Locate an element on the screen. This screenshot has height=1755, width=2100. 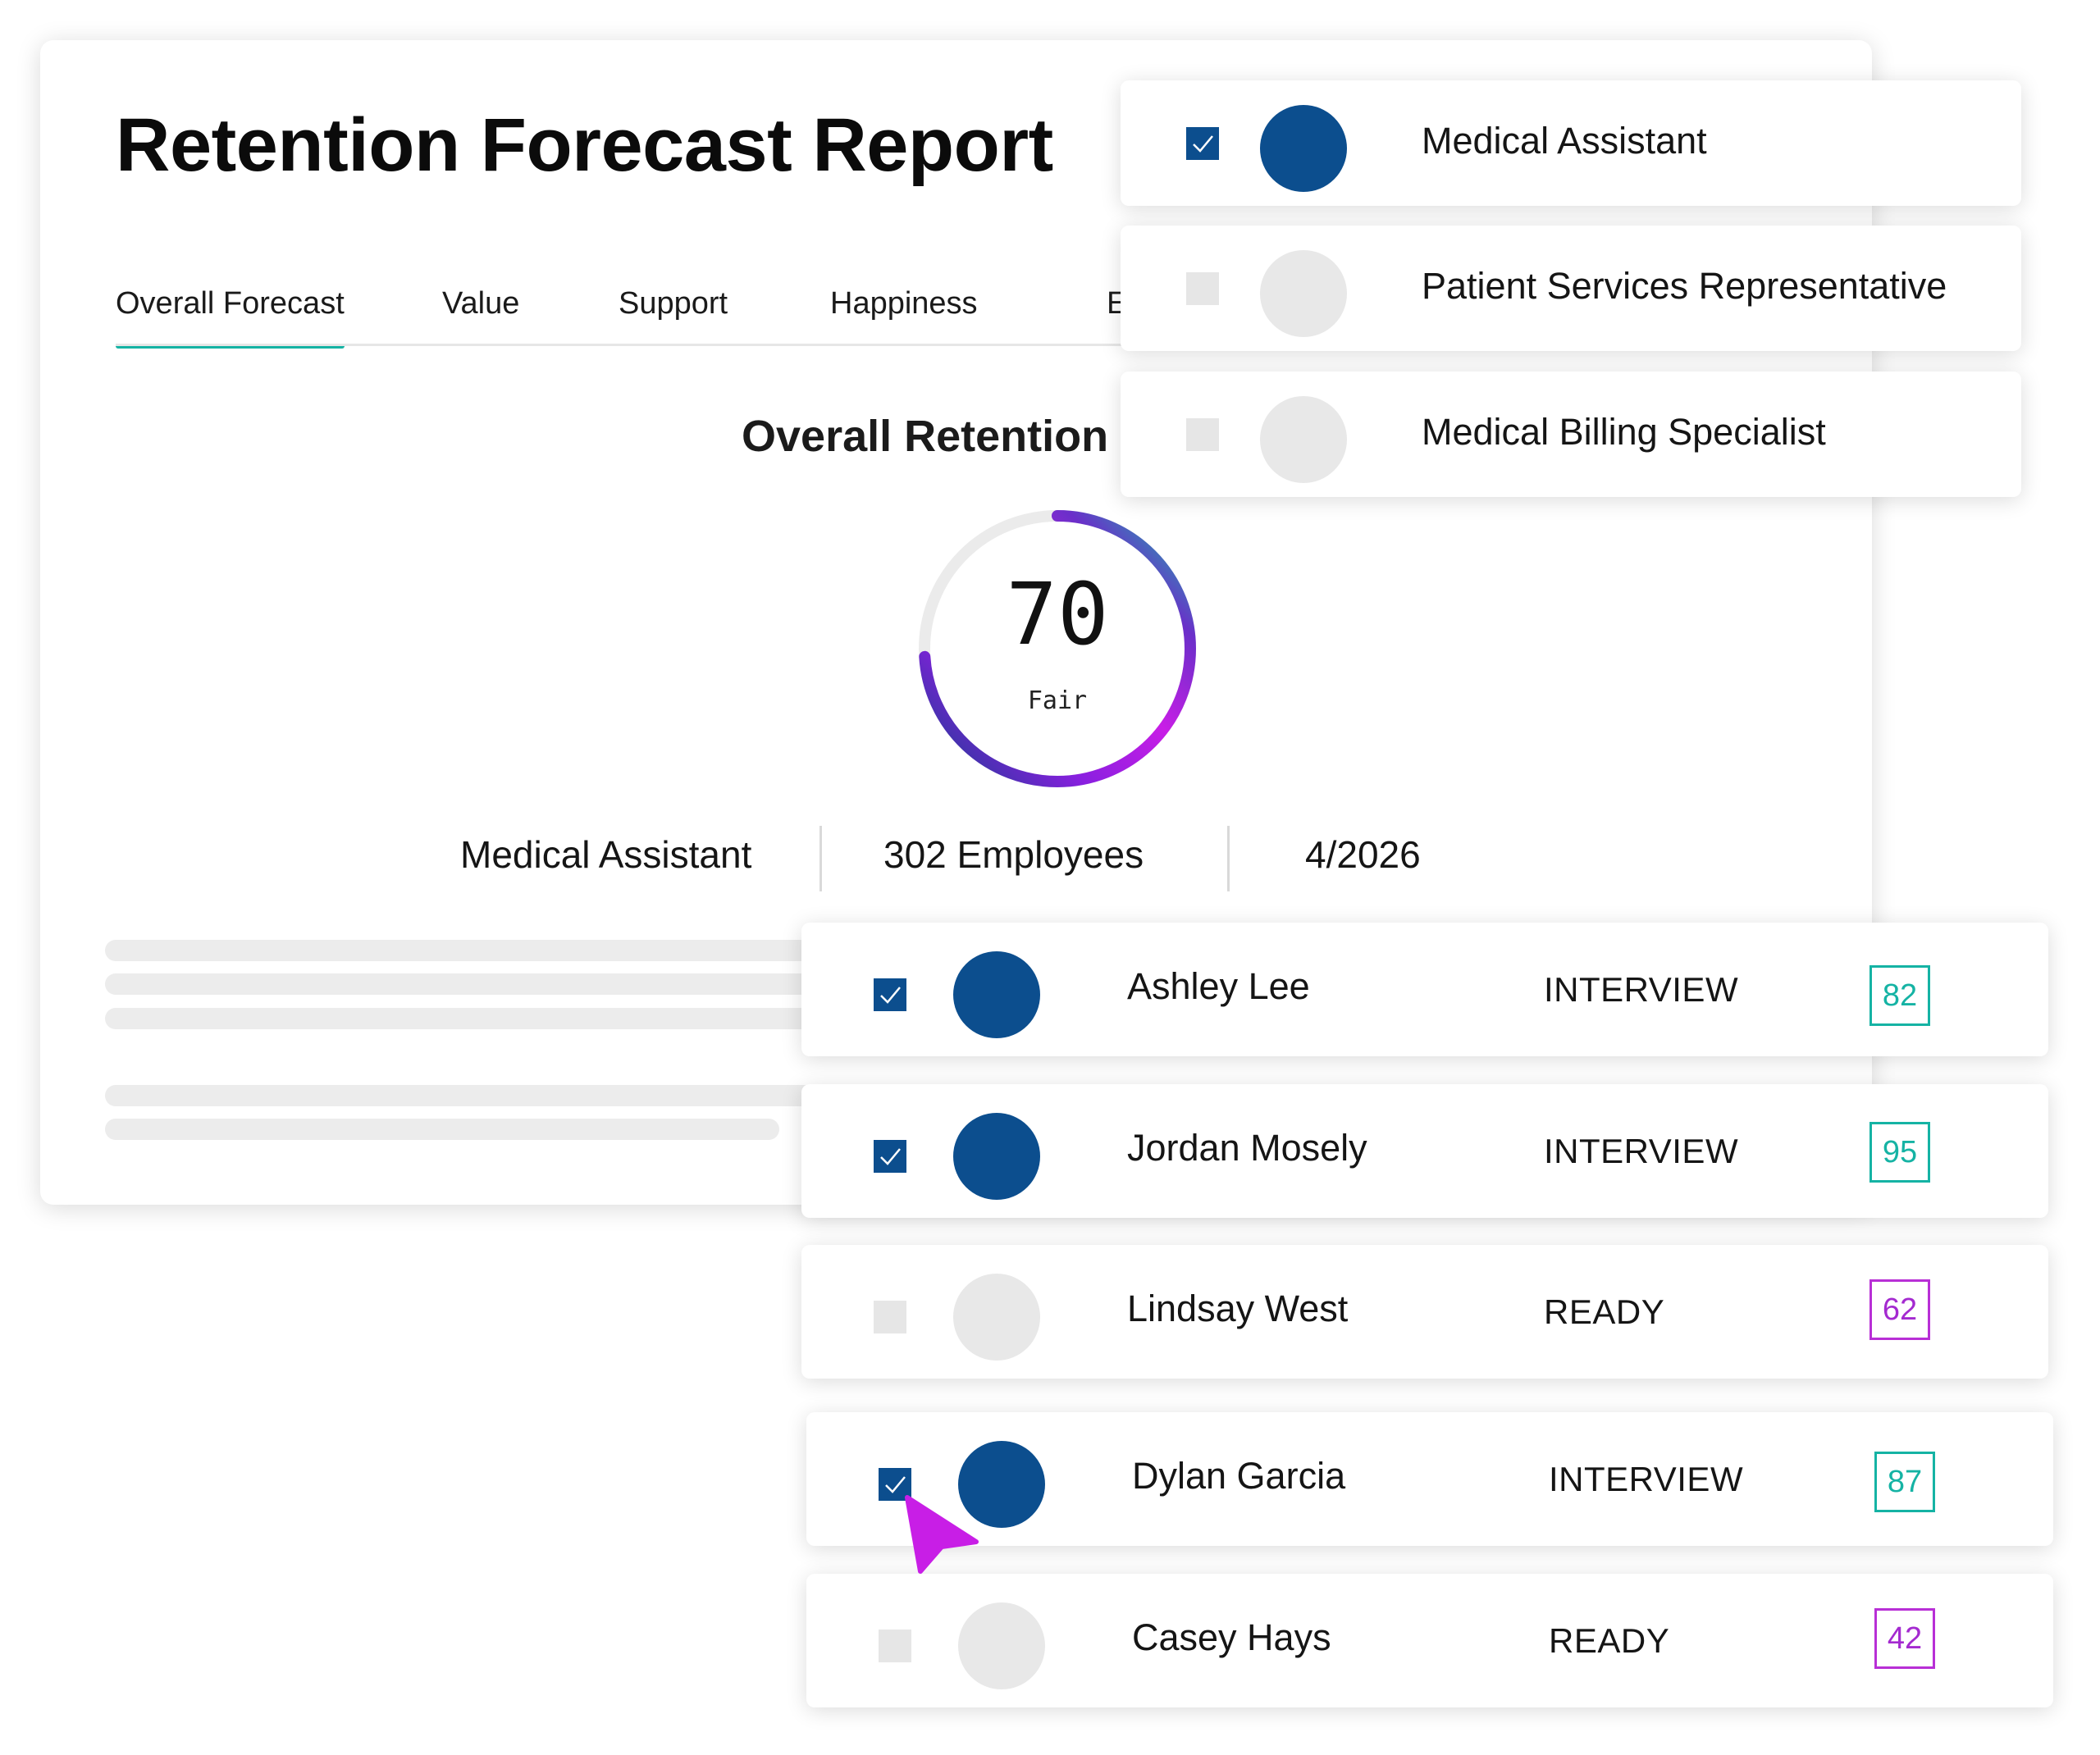
summary-employee-count: 302 Employees is located at coordinates (1014, 854).